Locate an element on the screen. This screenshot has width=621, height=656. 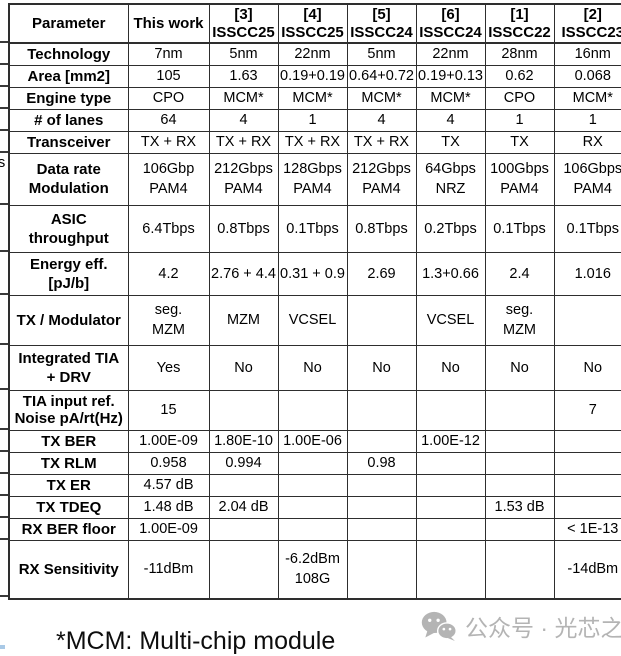
table-cell: 0.2Tbps is located at coordinates (450, 228).